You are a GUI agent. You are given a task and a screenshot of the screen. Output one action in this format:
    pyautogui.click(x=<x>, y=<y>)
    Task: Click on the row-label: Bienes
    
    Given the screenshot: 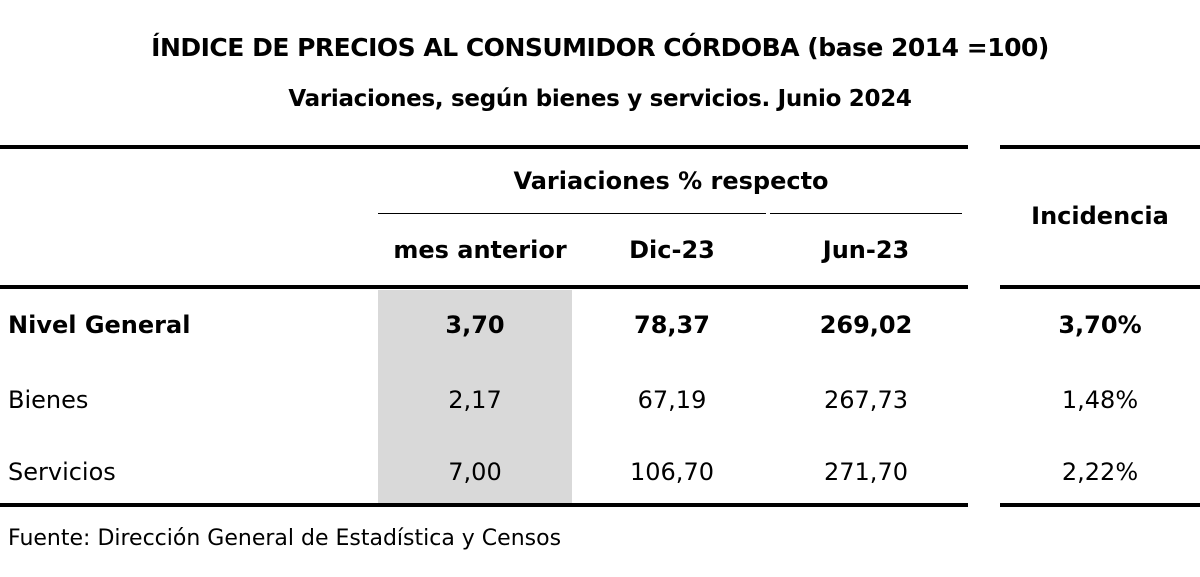 What is the action you would take?
    pyautogui.click(x=48, y=400)
    